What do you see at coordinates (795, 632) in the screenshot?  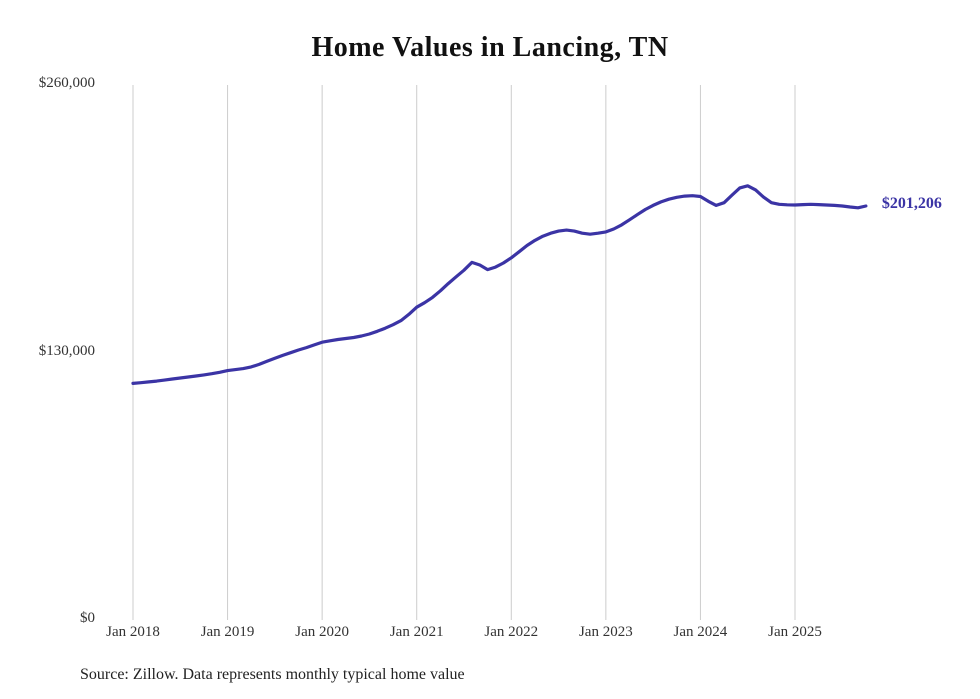 I see `x-tick-label: Jan 2025` at bounding box center [795, 632].